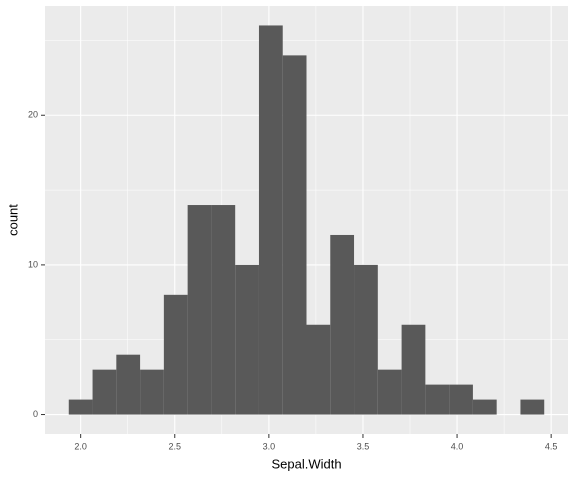 This screenshot has width=576, height=480. I want to click on x-tick-label: 3.5, so click(363, 446).